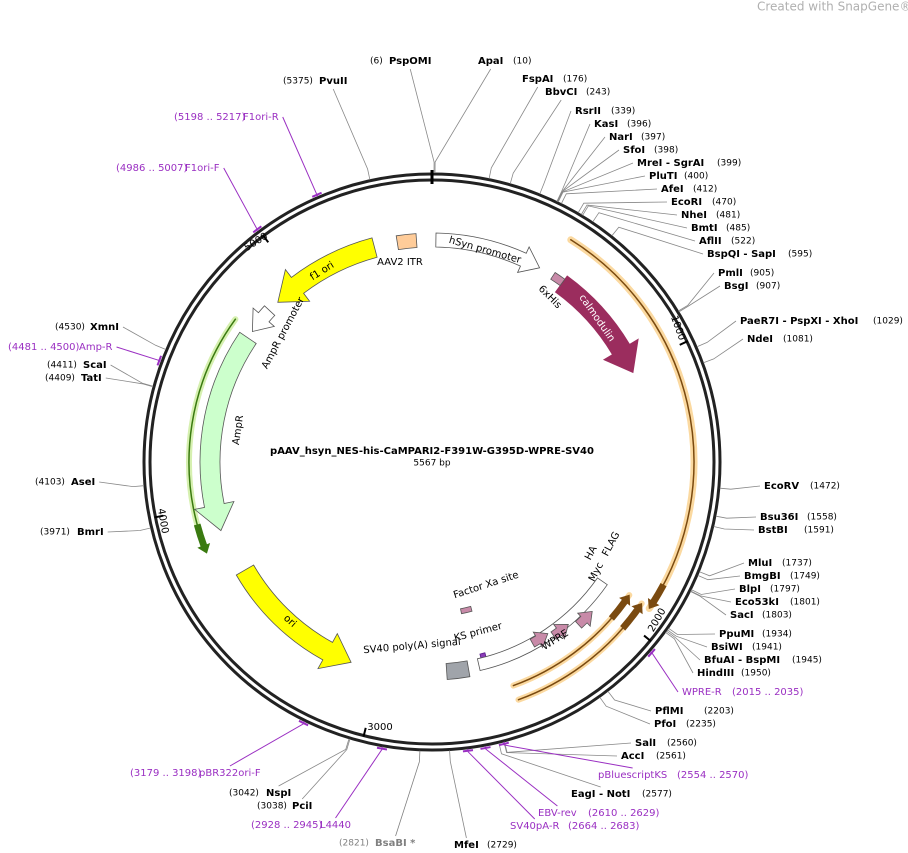 This screenshot has height=853, width=908. What do you see at coordinates (557, 813) in the screenshot?
I see `primer-name: EBV-rev` at bounding box center [557, 813].